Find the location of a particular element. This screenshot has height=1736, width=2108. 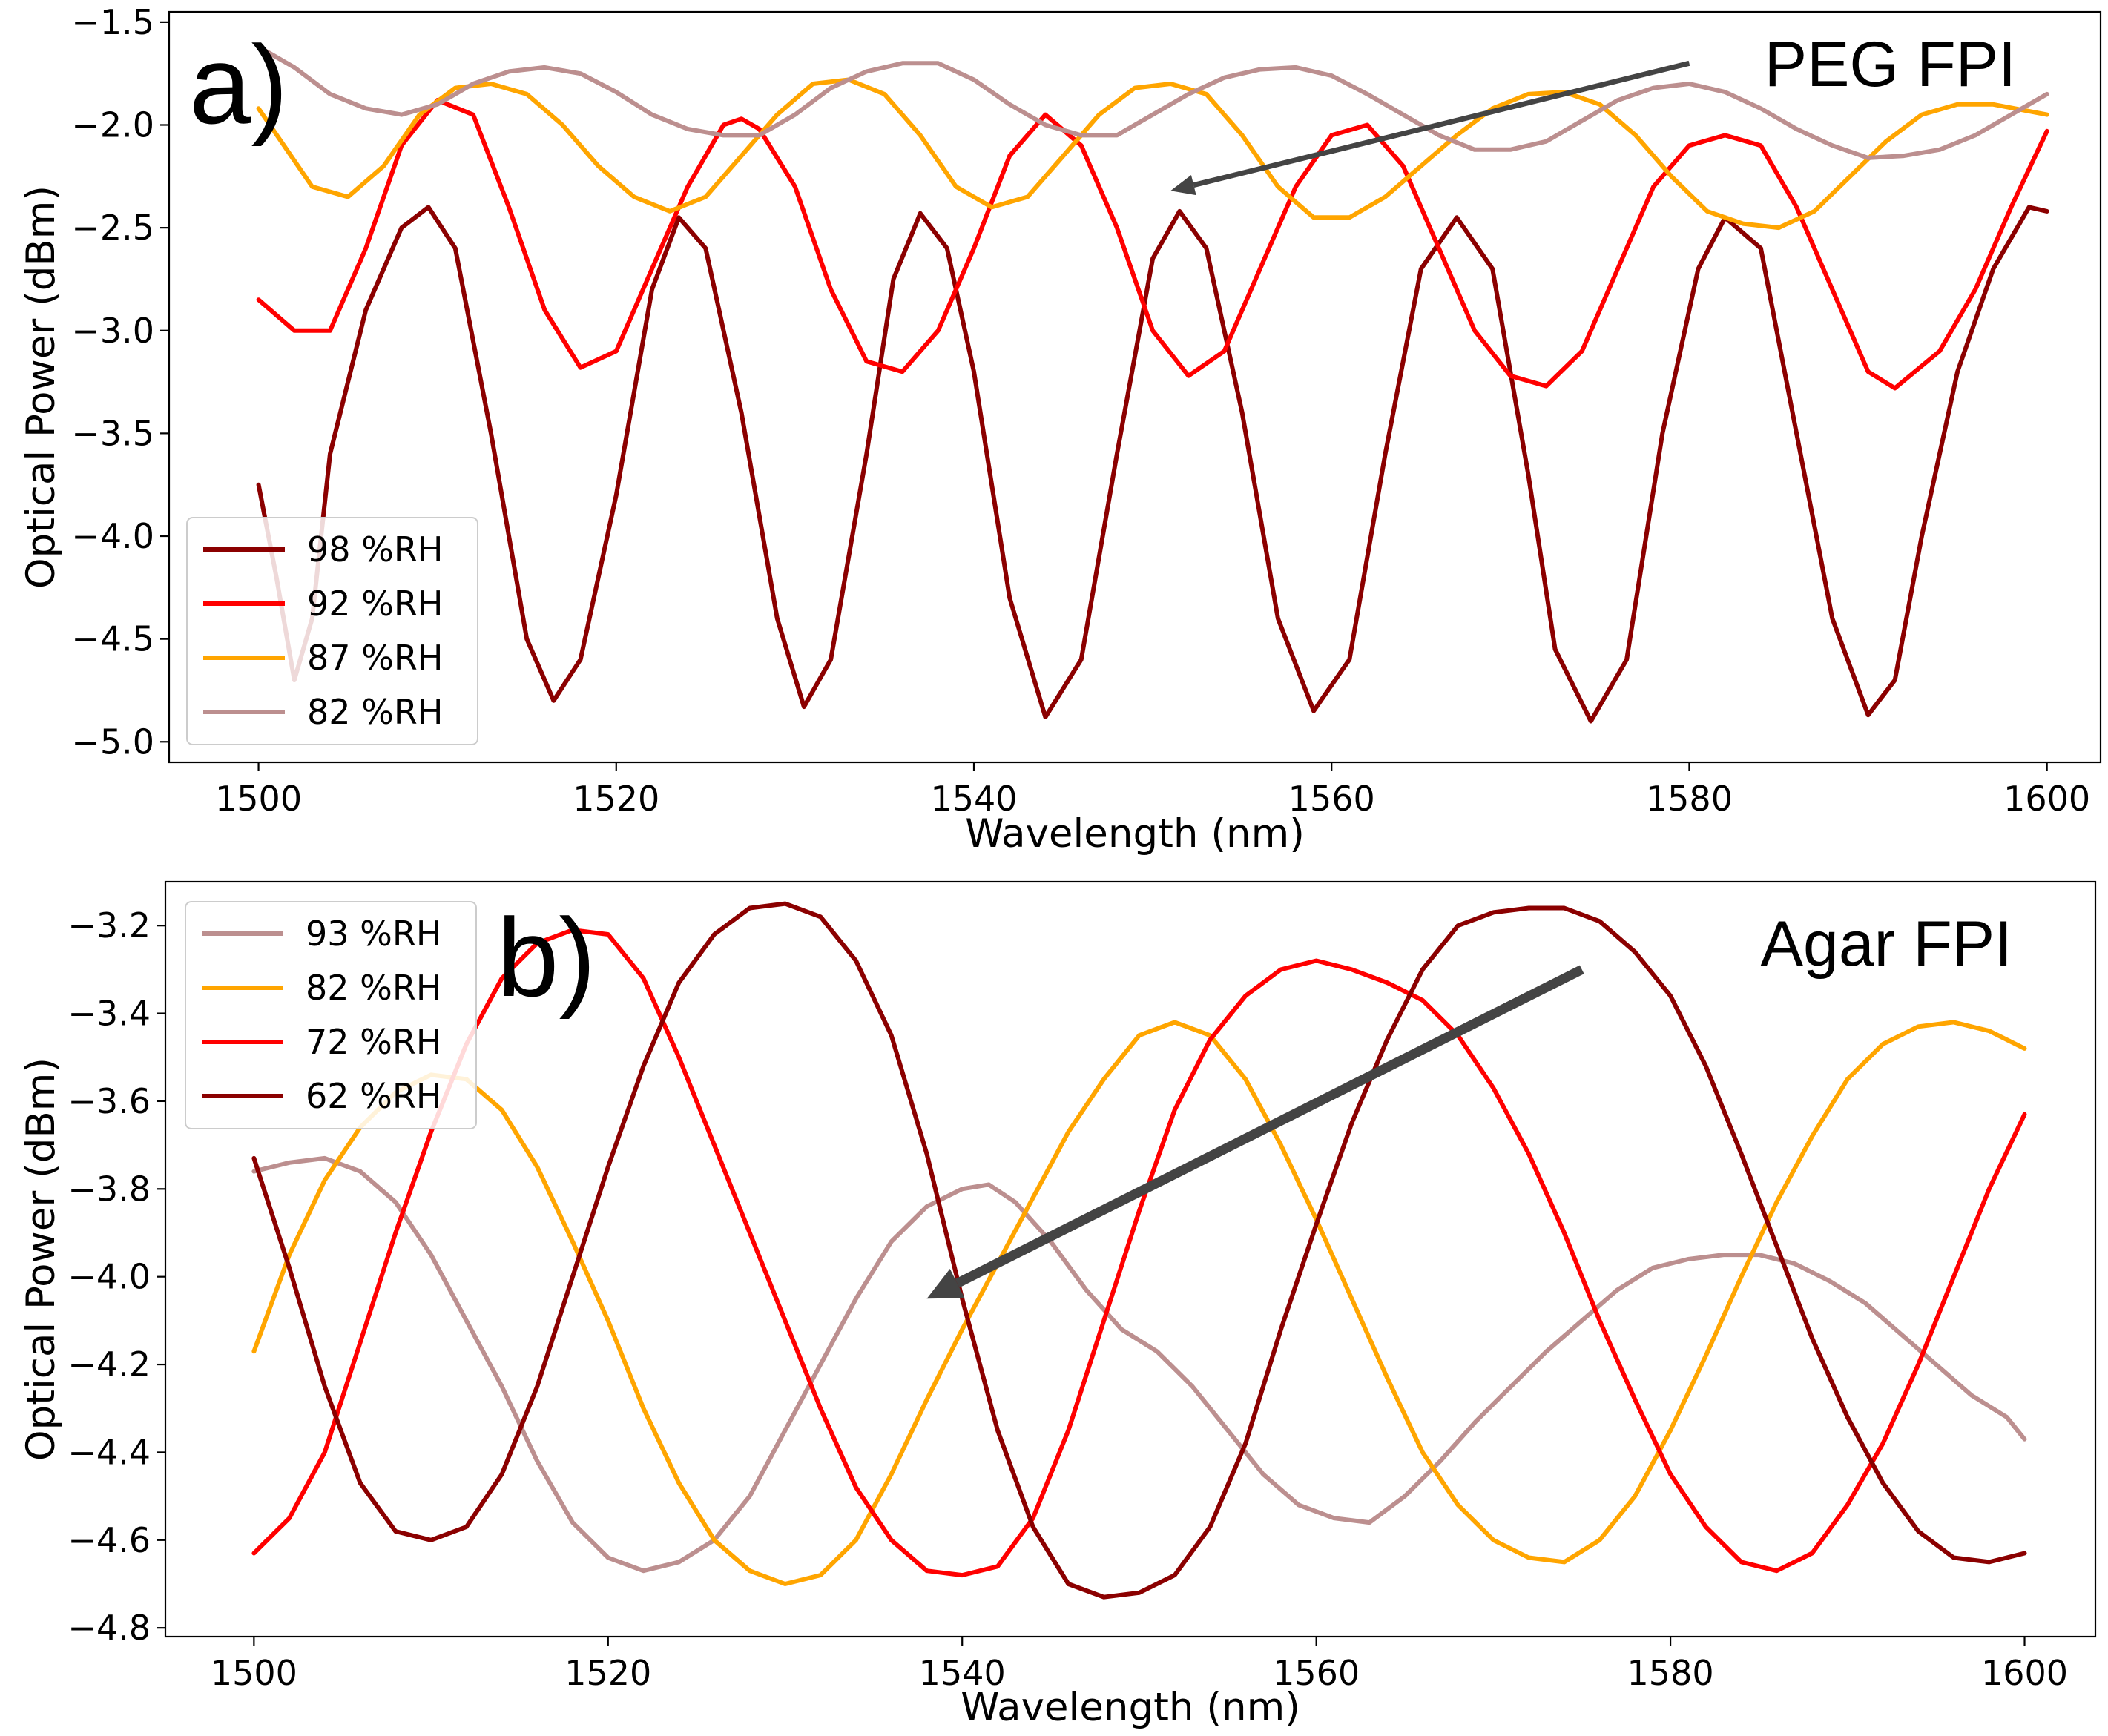

panel-b-y-tick-label: −3.8 is located at coordinates (109, 1189).